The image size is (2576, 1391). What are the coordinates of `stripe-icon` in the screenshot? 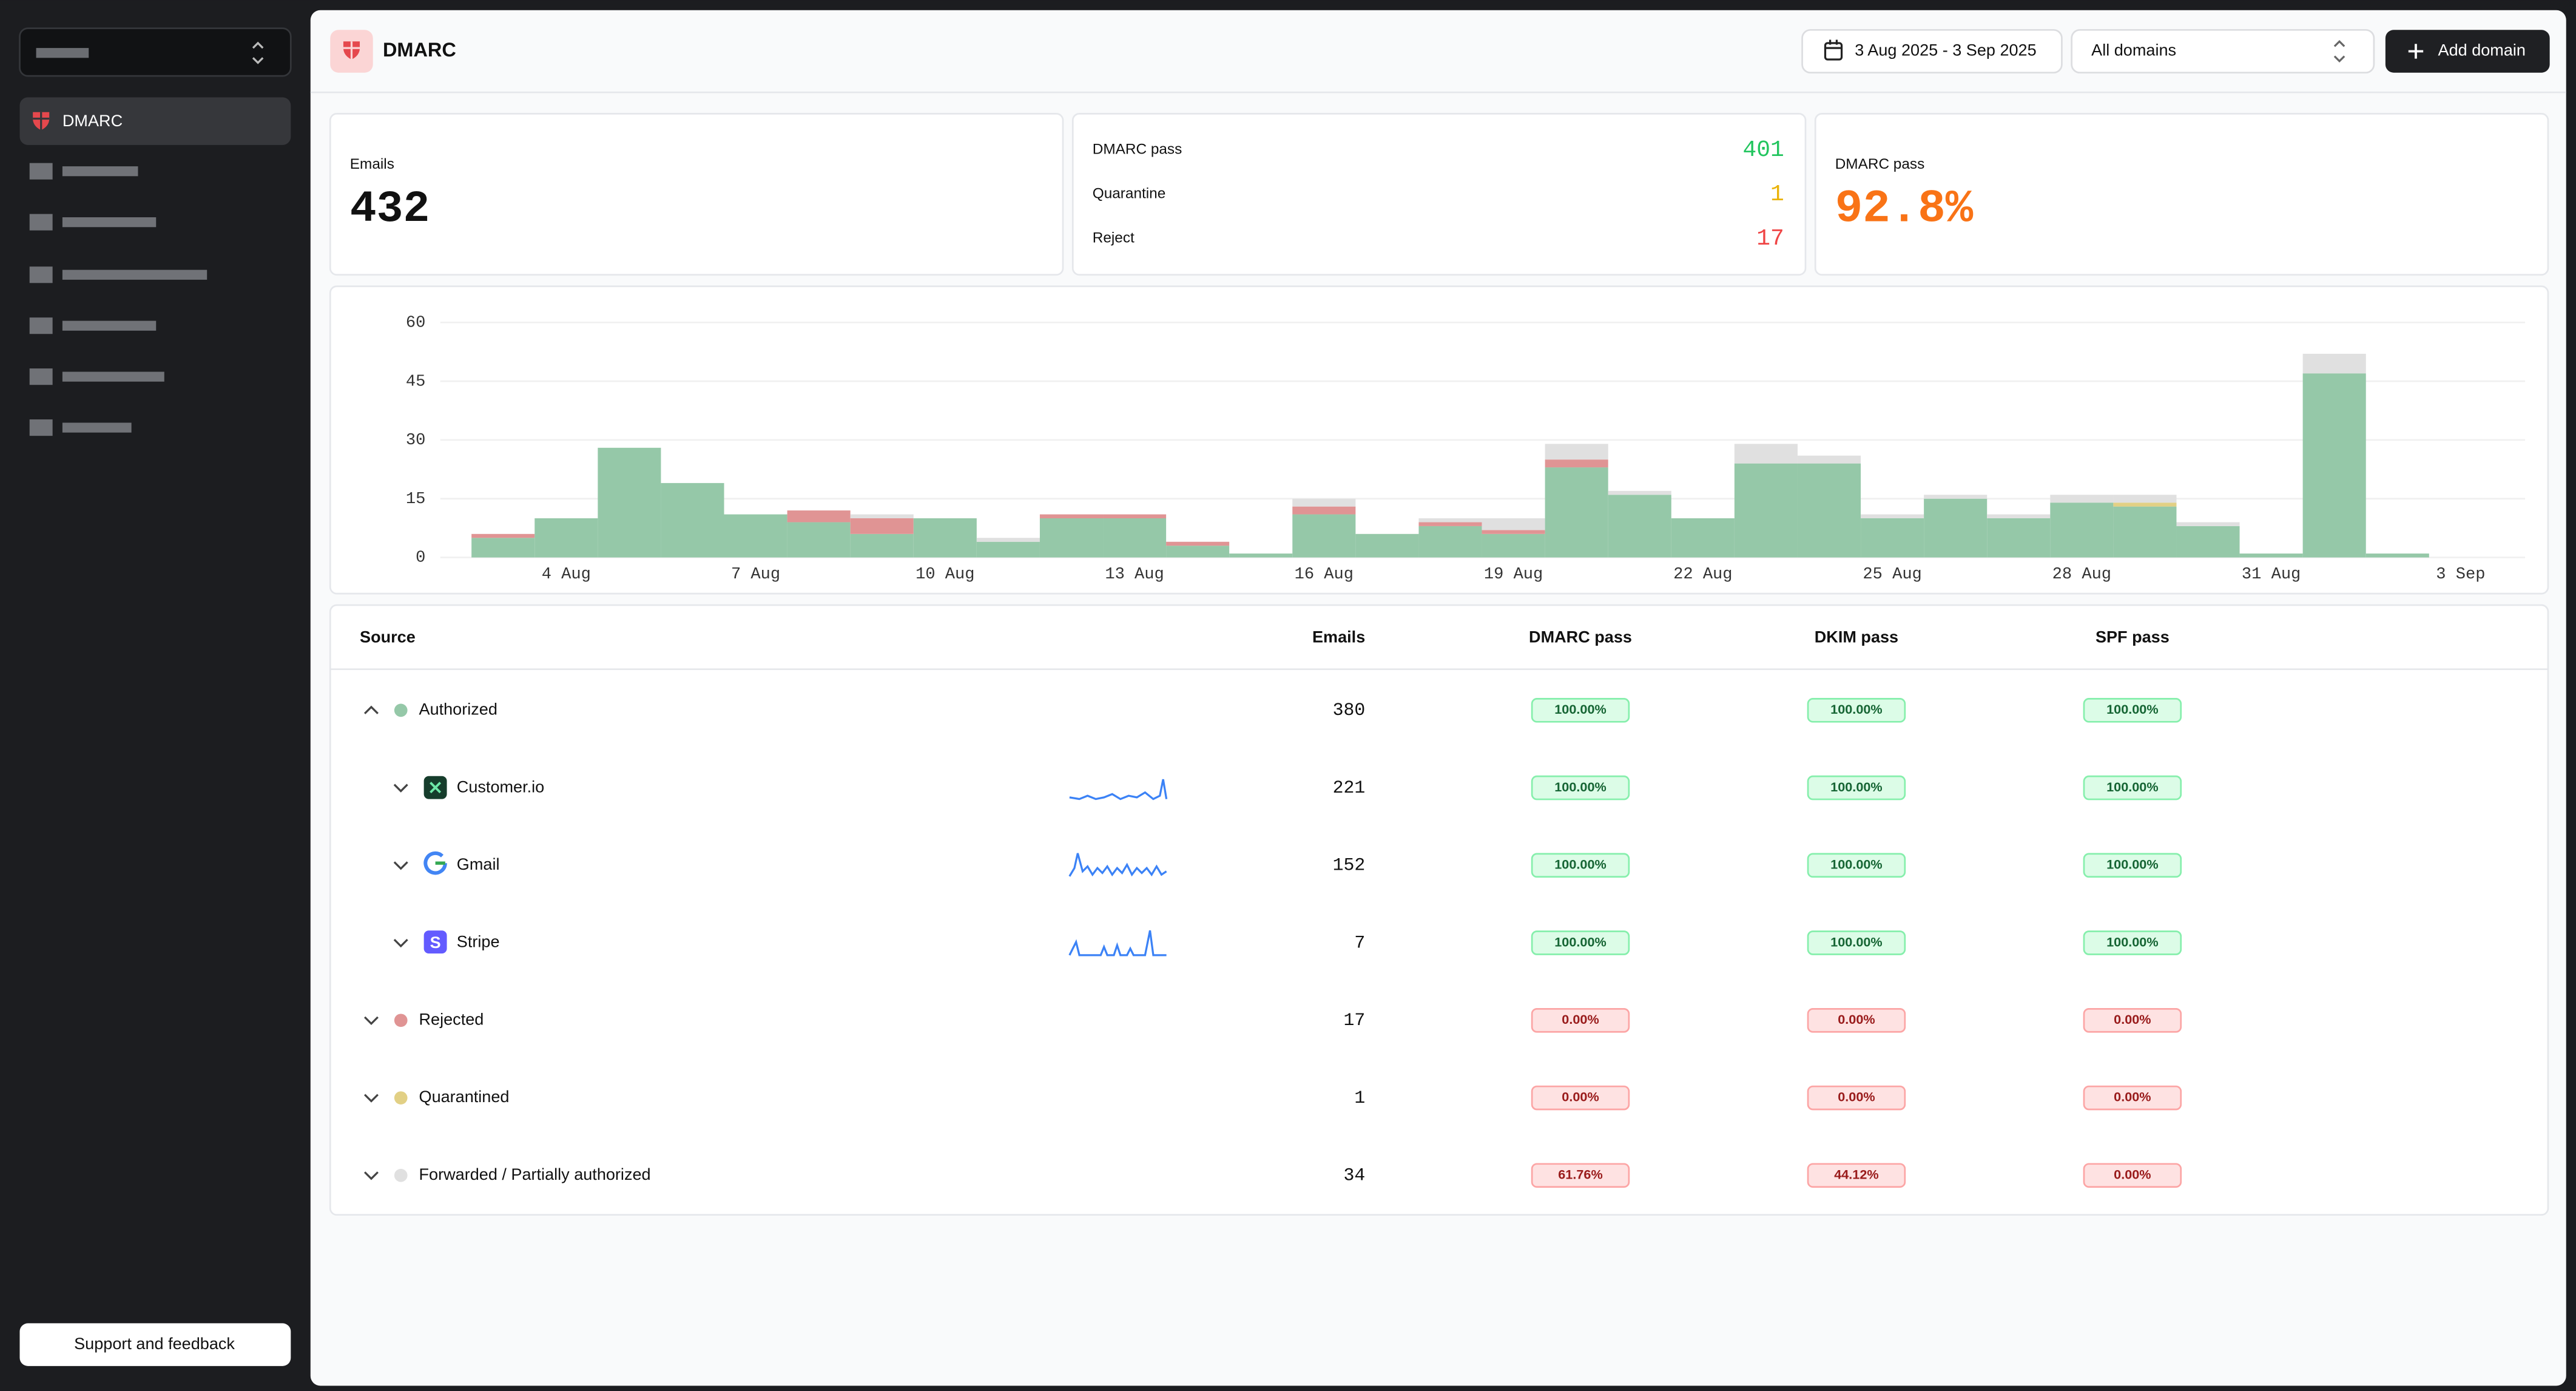 It's located at (435, 942).